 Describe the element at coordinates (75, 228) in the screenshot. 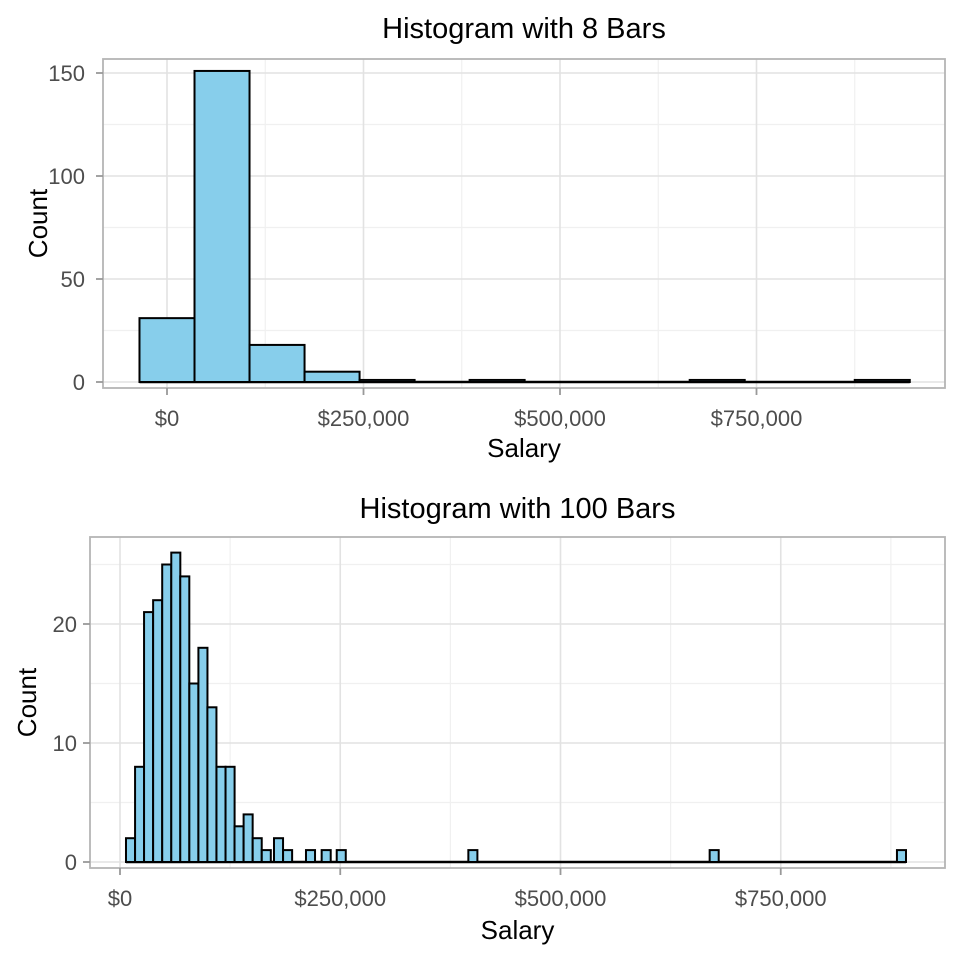

I see `y-axis: 0 50 100 150` at that location.